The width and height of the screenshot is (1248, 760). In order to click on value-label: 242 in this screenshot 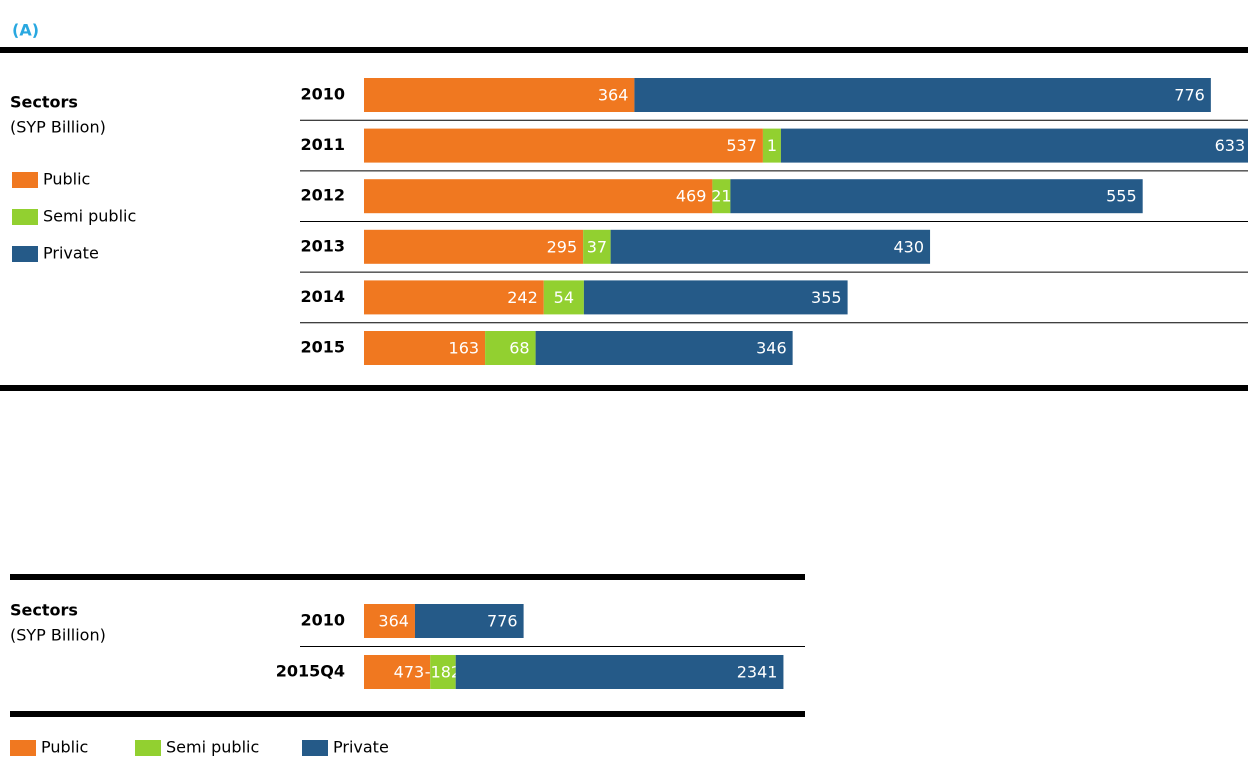, I will do `click(522, 297)`.